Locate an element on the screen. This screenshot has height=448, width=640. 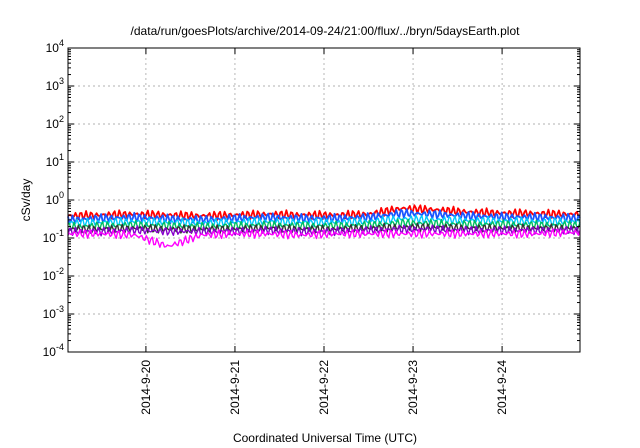
y-tick-label: 10⁴ is located at coordinates (55, 46).